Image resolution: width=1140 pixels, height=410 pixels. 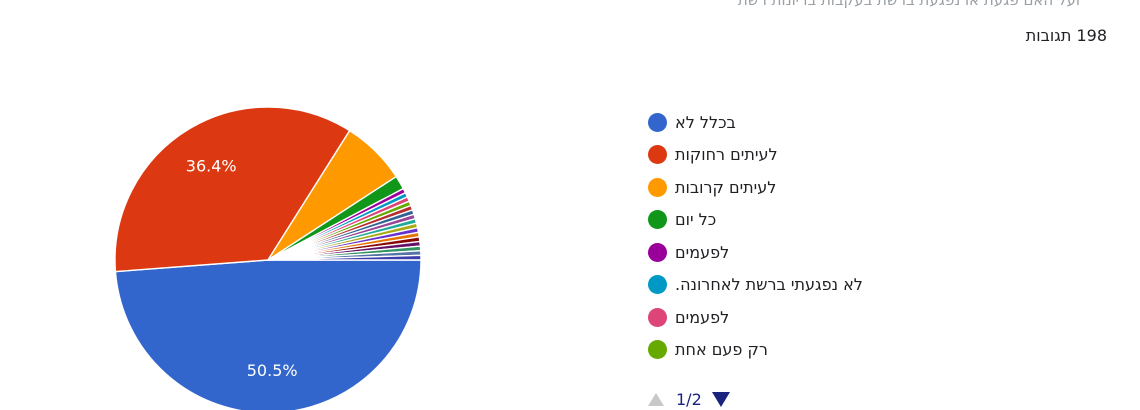 I want to click on legend-label: לעיתים קרובות, so click(x=726, y=187).